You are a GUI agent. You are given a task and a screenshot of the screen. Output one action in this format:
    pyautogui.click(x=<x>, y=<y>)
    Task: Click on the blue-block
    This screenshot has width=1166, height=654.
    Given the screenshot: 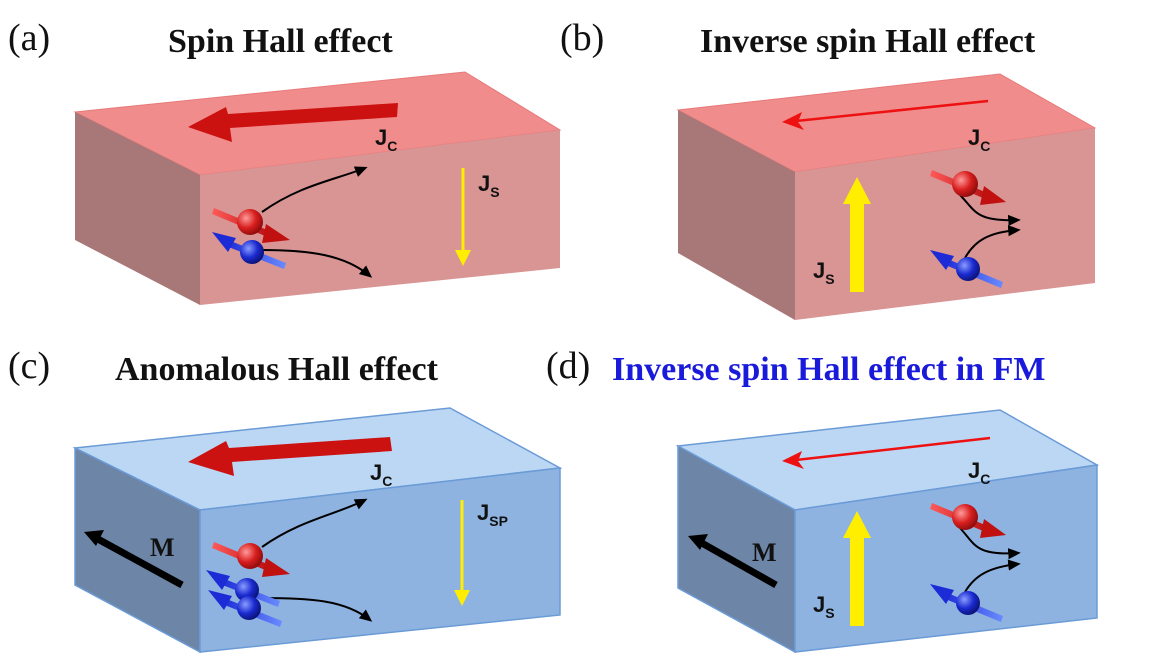 What is the action you would take?
    pyautogui.click(x=887, y=531)
    